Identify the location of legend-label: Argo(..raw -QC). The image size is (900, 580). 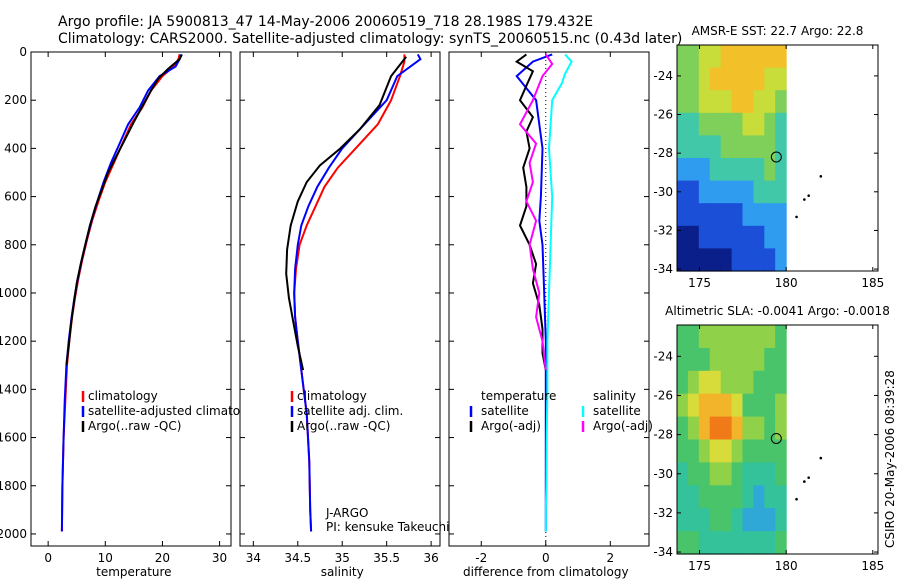
(134, 426).